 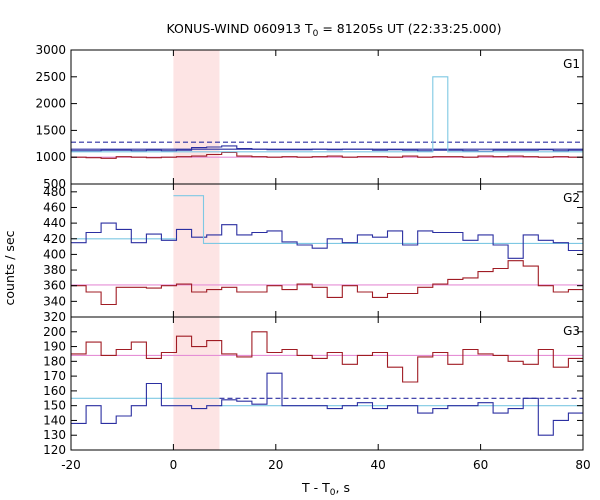 I want to click on x-axis-label-main: T - T, so click(x=315, y=487).